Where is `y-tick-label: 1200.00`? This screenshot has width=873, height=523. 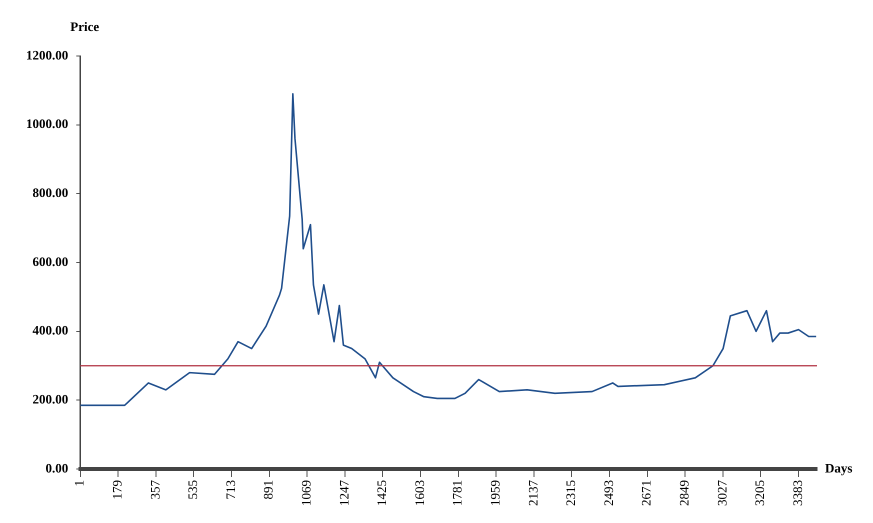
y-tick-label: 1200.00 is located at coordinates (47, 54).